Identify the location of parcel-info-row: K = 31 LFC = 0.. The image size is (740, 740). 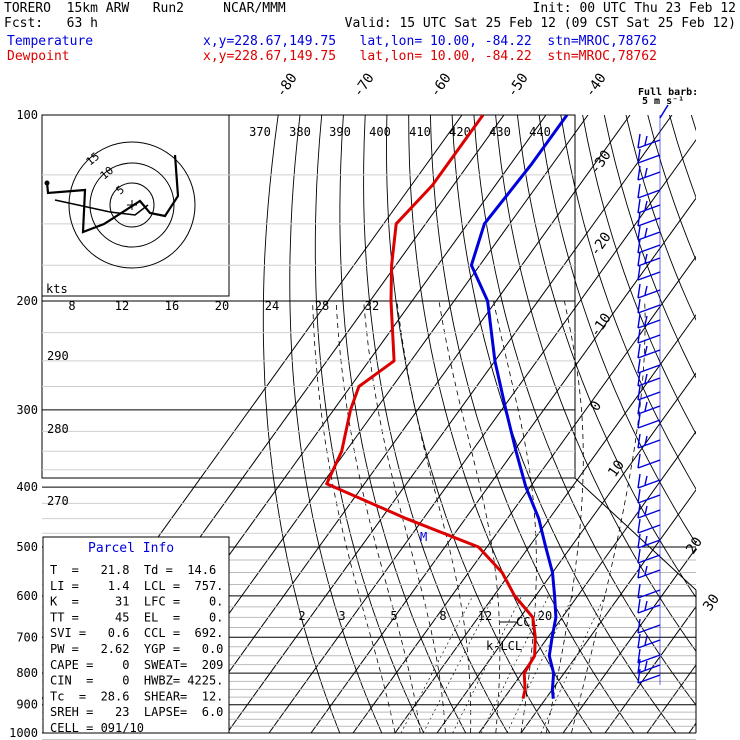
(136, 602).